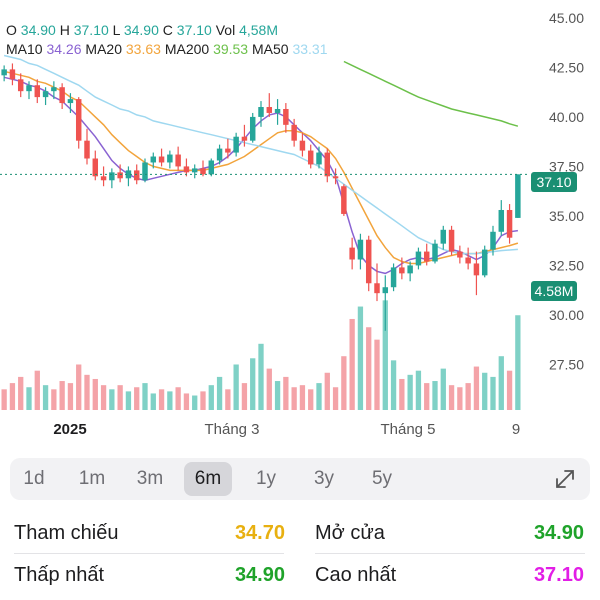 This screenshot has width=600, height=600. I want to click on period-1m-button: 1m, so click(92, 478).